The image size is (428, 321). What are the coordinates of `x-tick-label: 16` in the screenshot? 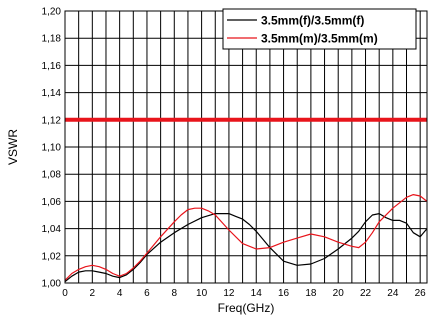 It's located at (284, 293).